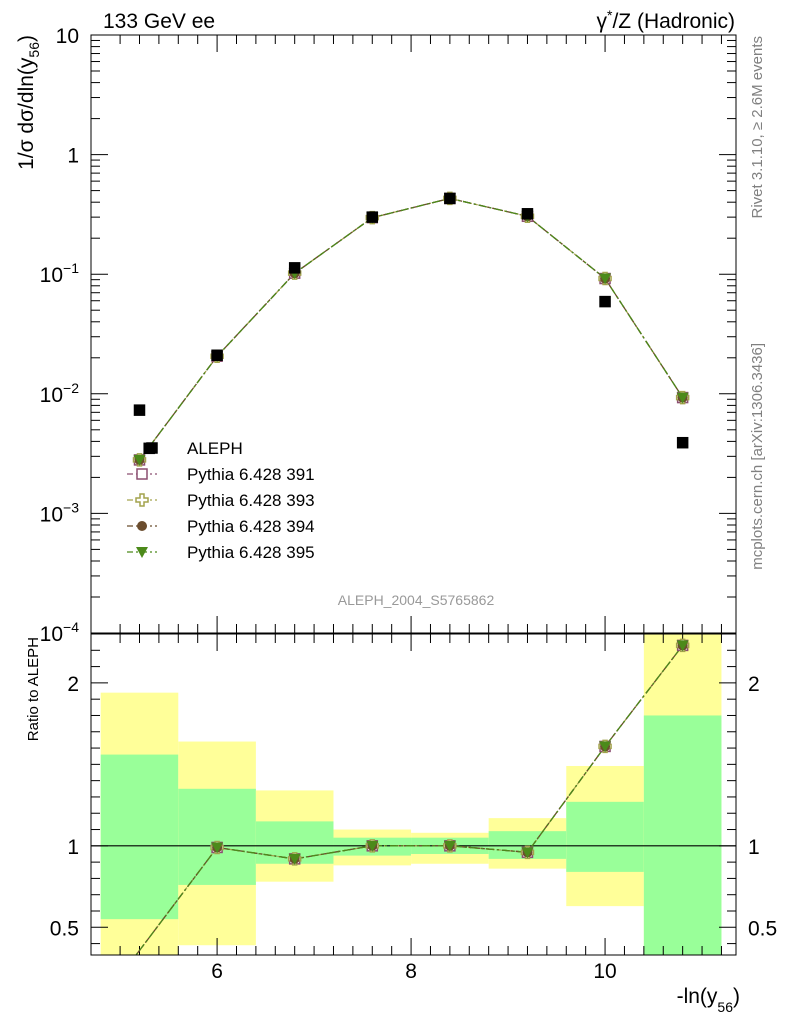  What do you see at coordinates (708, 1000) in the screenshot?
I see `ratio-x-label: -ln(y56)` at bounding box center [708, 1000].